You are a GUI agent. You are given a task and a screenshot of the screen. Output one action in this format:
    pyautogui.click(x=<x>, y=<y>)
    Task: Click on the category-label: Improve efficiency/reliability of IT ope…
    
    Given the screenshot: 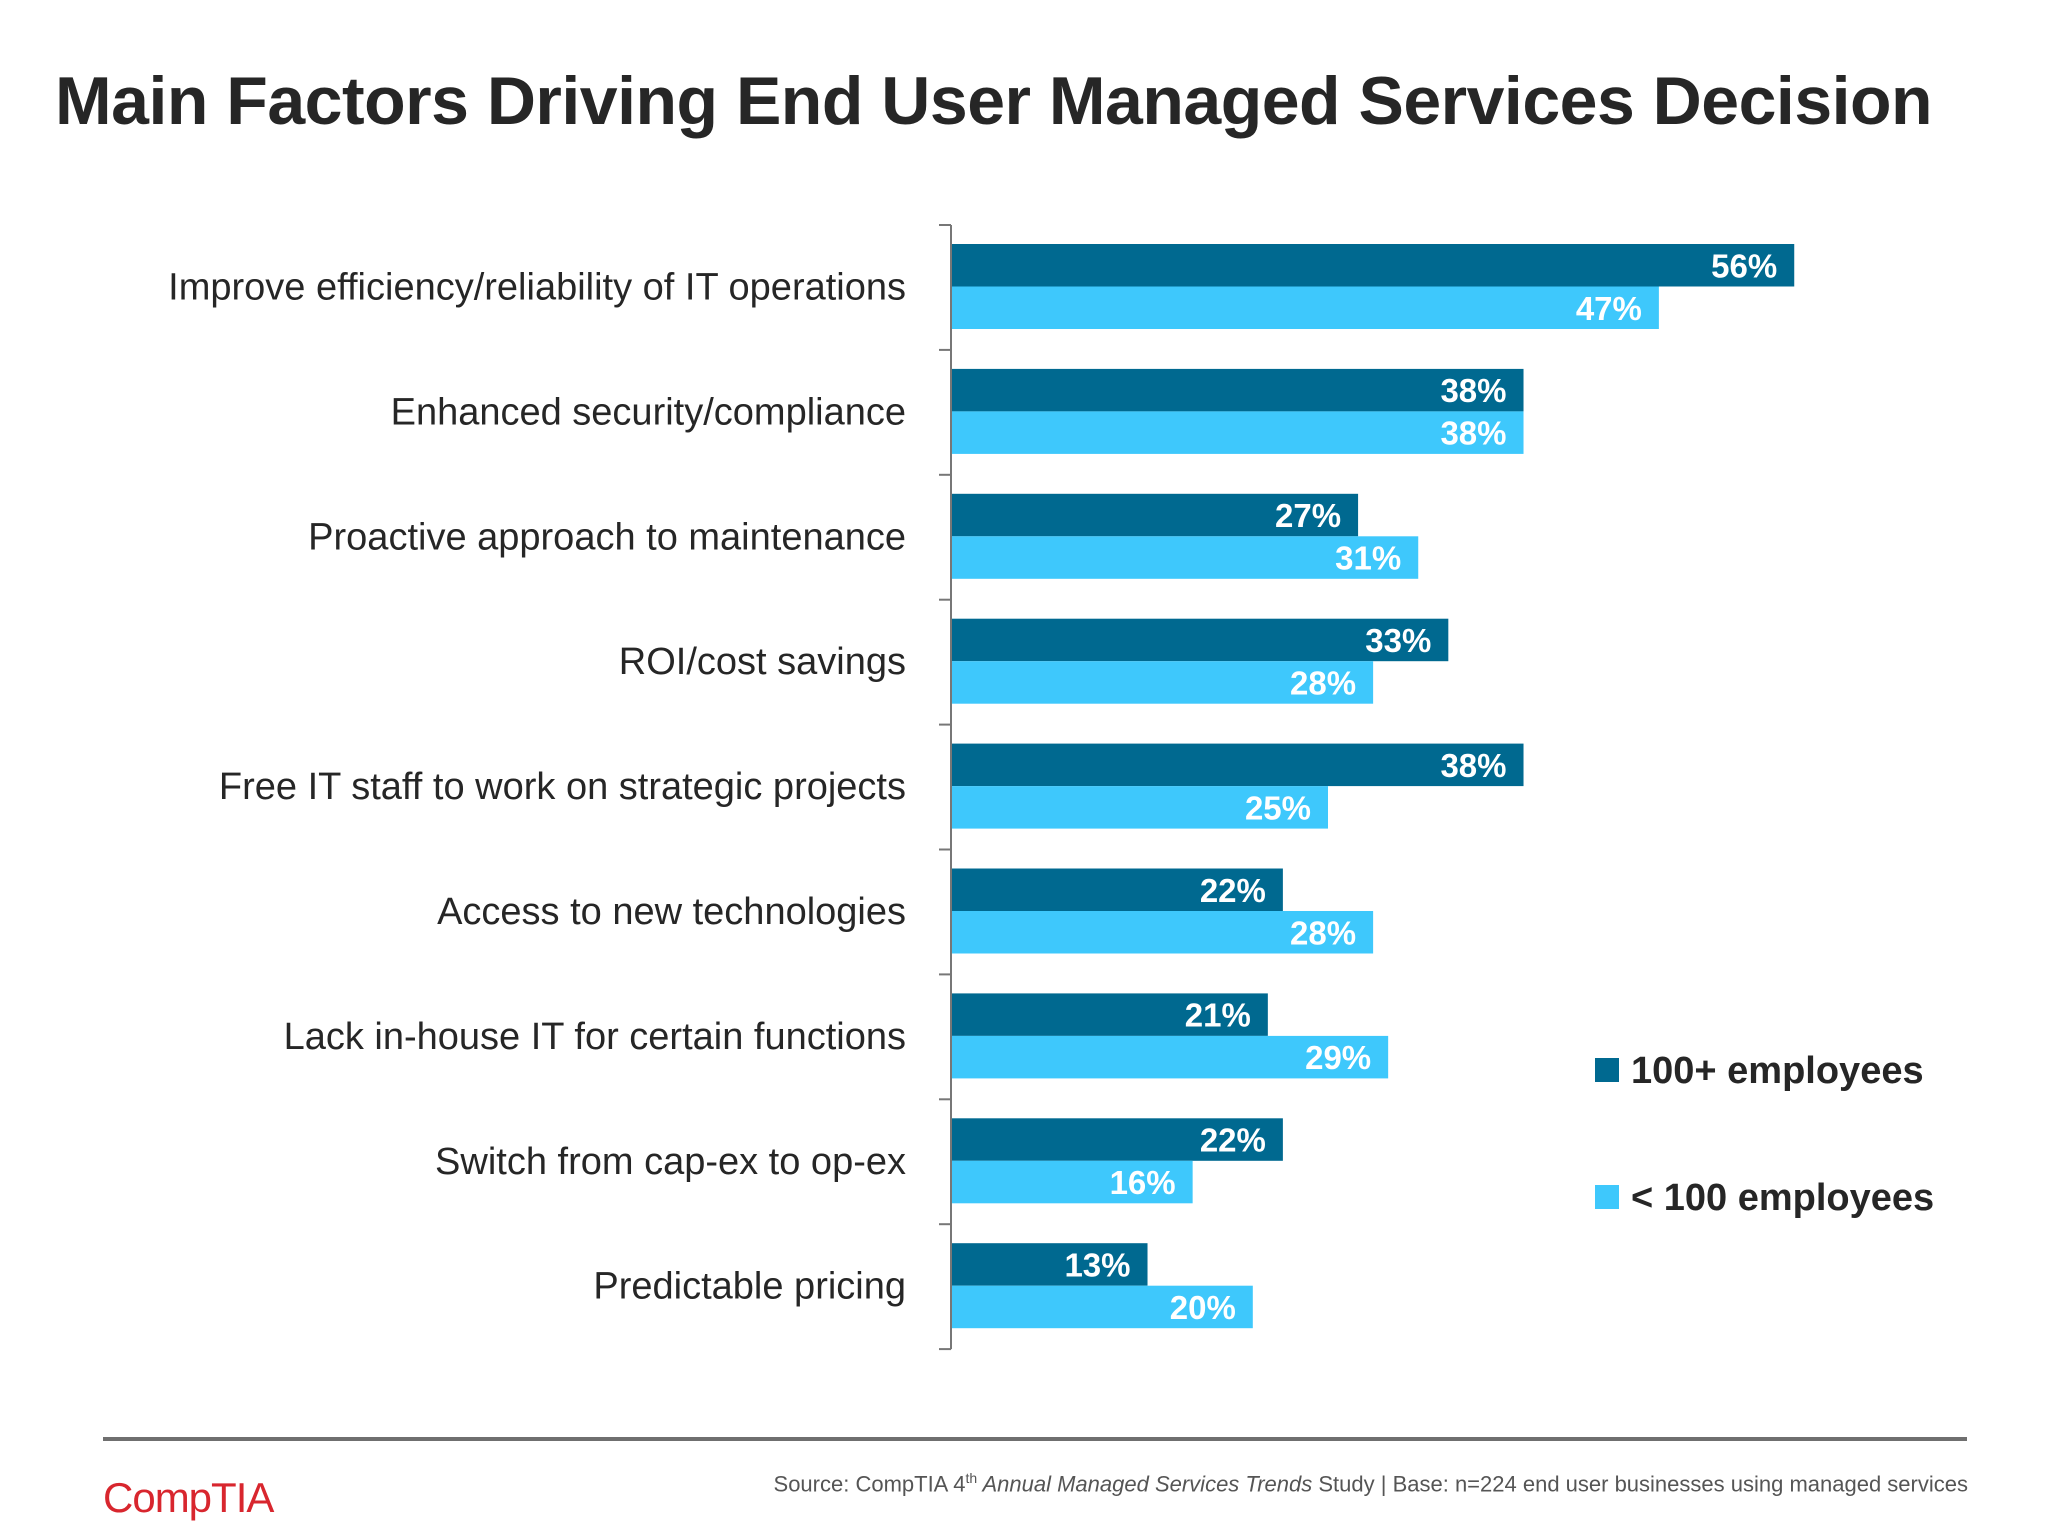 What is the action you would take?
    pyautogui.click(x=537, y=288)
    